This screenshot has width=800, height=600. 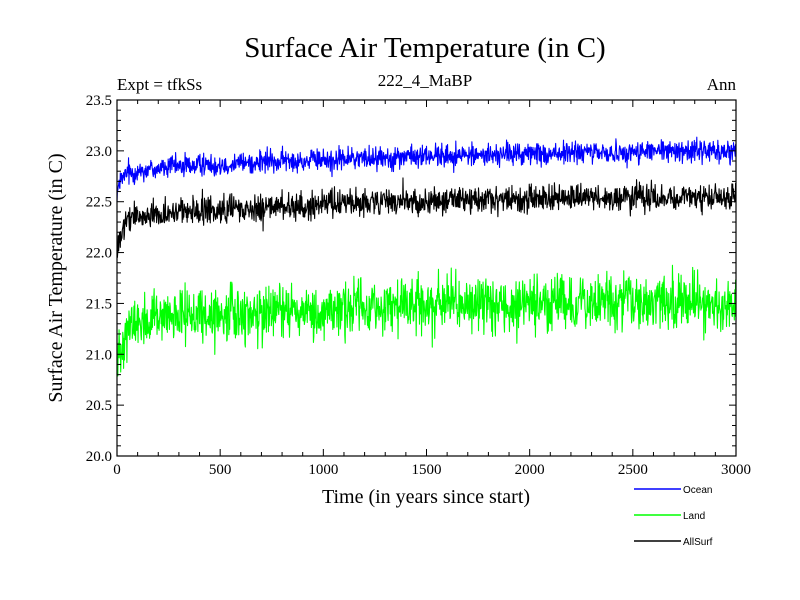 I want to click on run-label: 222_4_MaBP, so click(x=425, y=80).